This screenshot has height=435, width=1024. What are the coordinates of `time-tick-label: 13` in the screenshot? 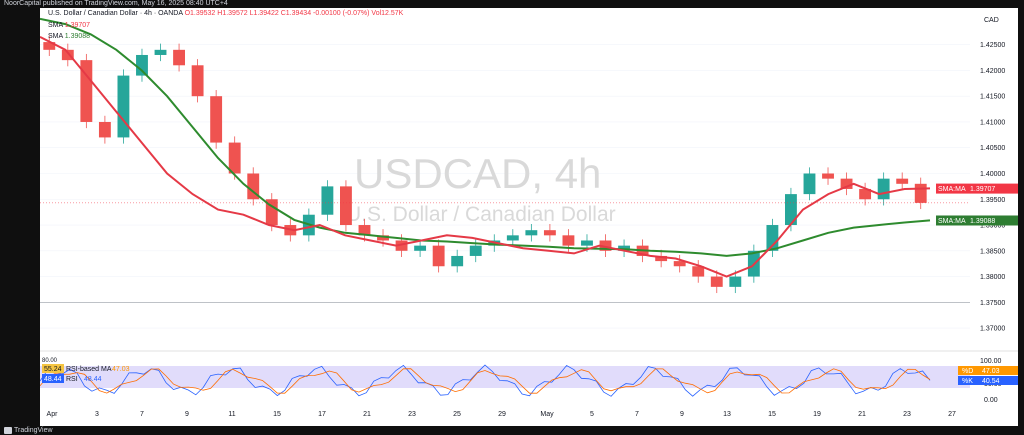 It's located at (727, 414).